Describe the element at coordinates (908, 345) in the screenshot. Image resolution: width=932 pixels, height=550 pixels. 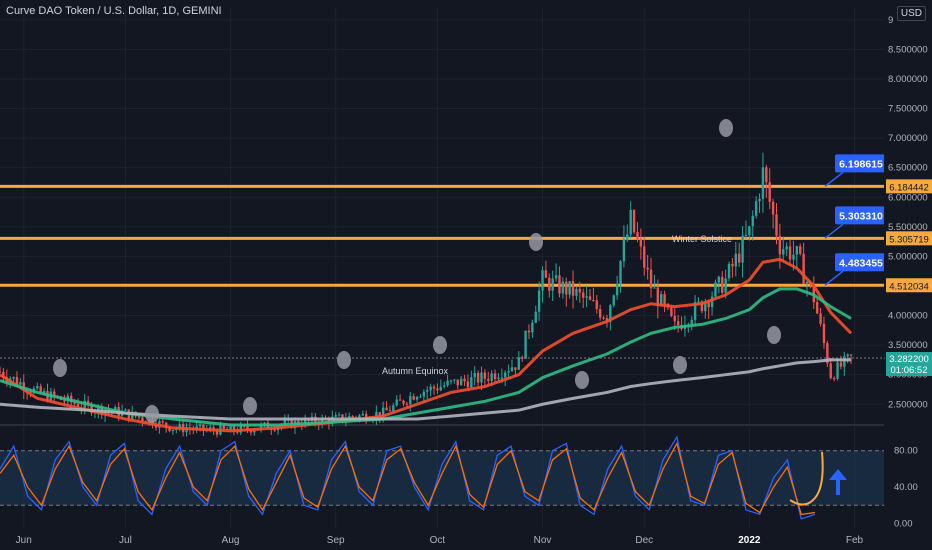
I see `price-tick-label: 3.500000` at that location.